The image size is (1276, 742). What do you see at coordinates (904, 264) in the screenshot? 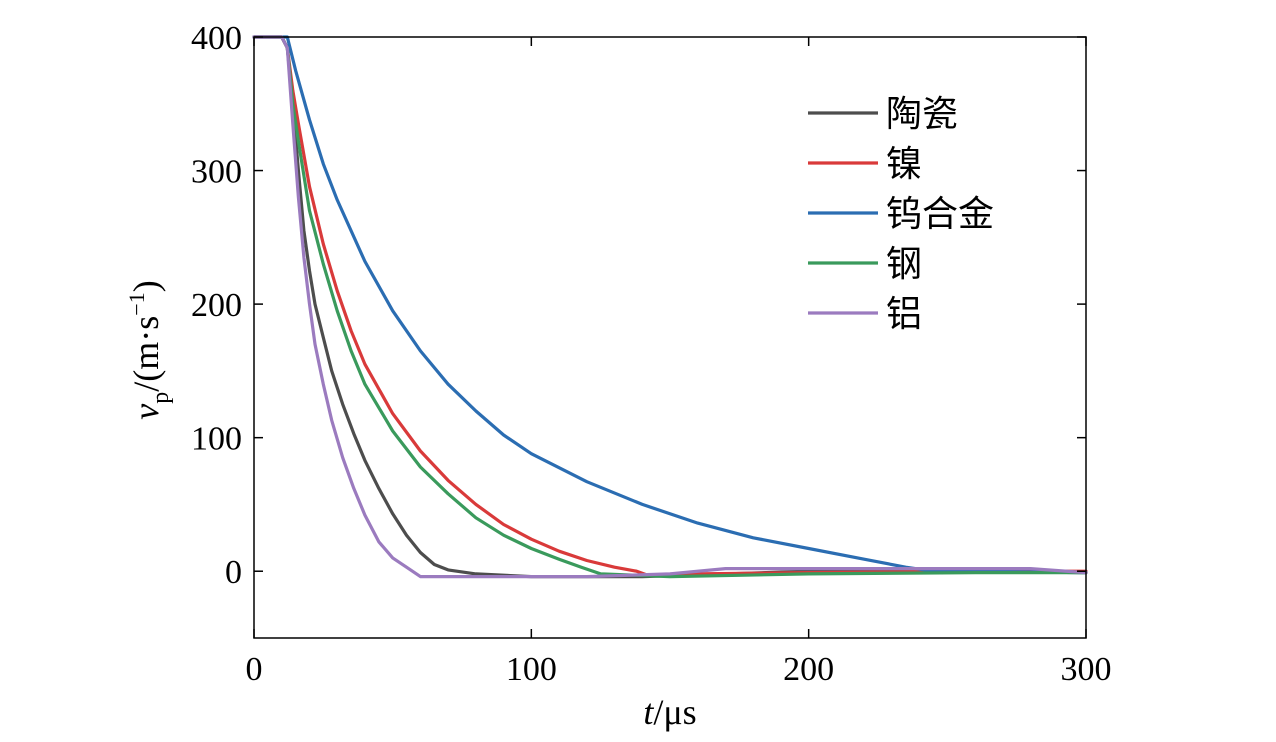
I see `legend-label-3: 钢` at bounding box center [904, 264].